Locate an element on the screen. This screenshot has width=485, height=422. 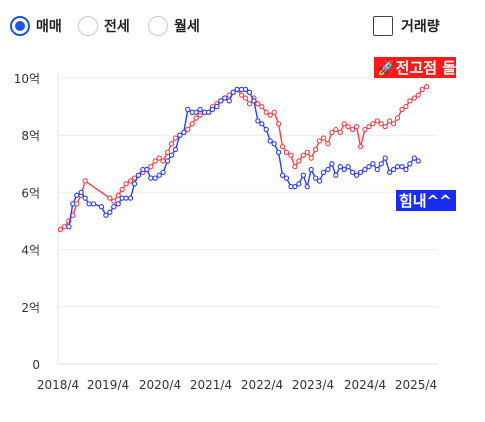
x-tick-label: 2025/4 is located at coordinates (416, 385).